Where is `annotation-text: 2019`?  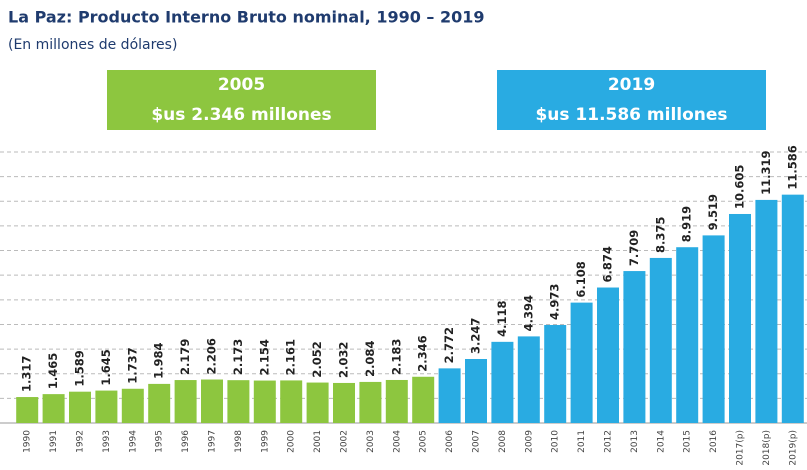
annotation-text: 2019 is located at coordinates (631, 85).